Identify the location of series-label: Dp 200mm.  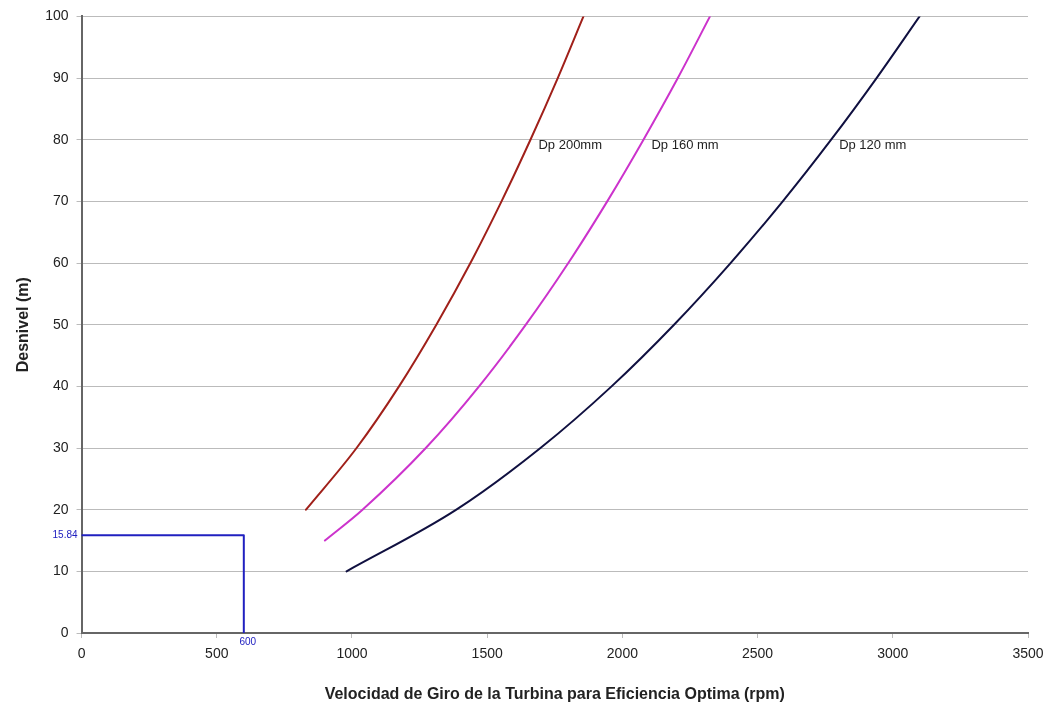
(570, 145).